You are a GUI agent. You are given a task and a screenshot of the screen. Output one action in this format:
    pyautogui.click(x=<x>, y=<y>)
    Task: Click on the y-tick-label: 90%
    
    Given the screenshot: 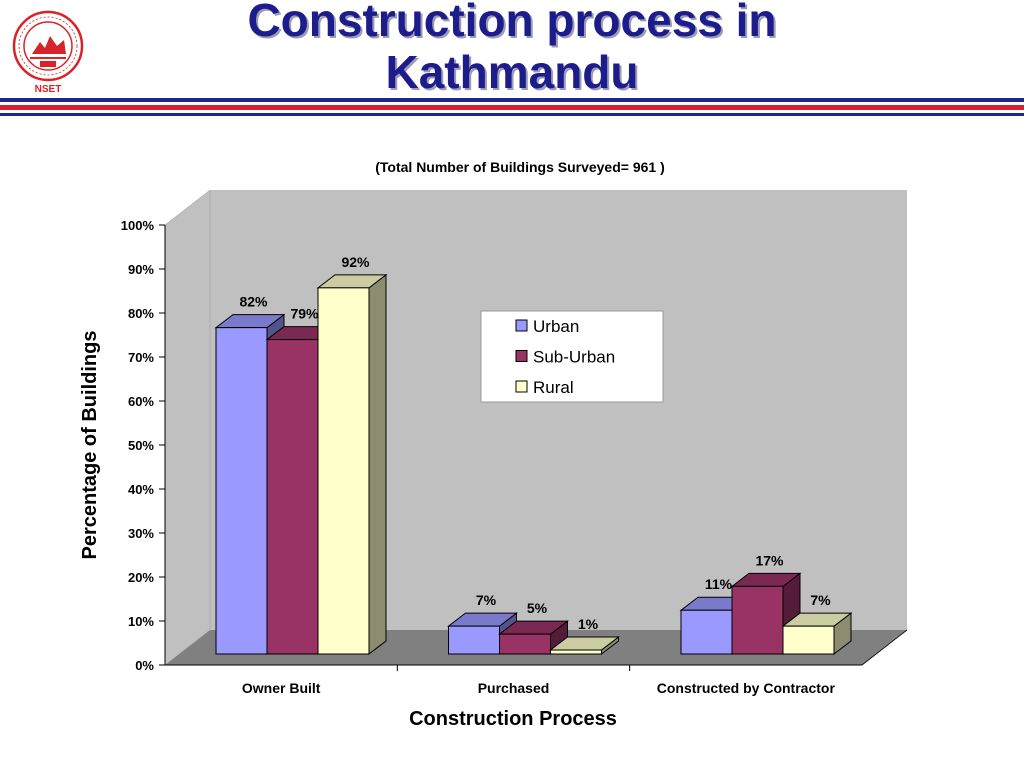 What is the action you would take?
    pyautogui.click(x=141, y=269)
    